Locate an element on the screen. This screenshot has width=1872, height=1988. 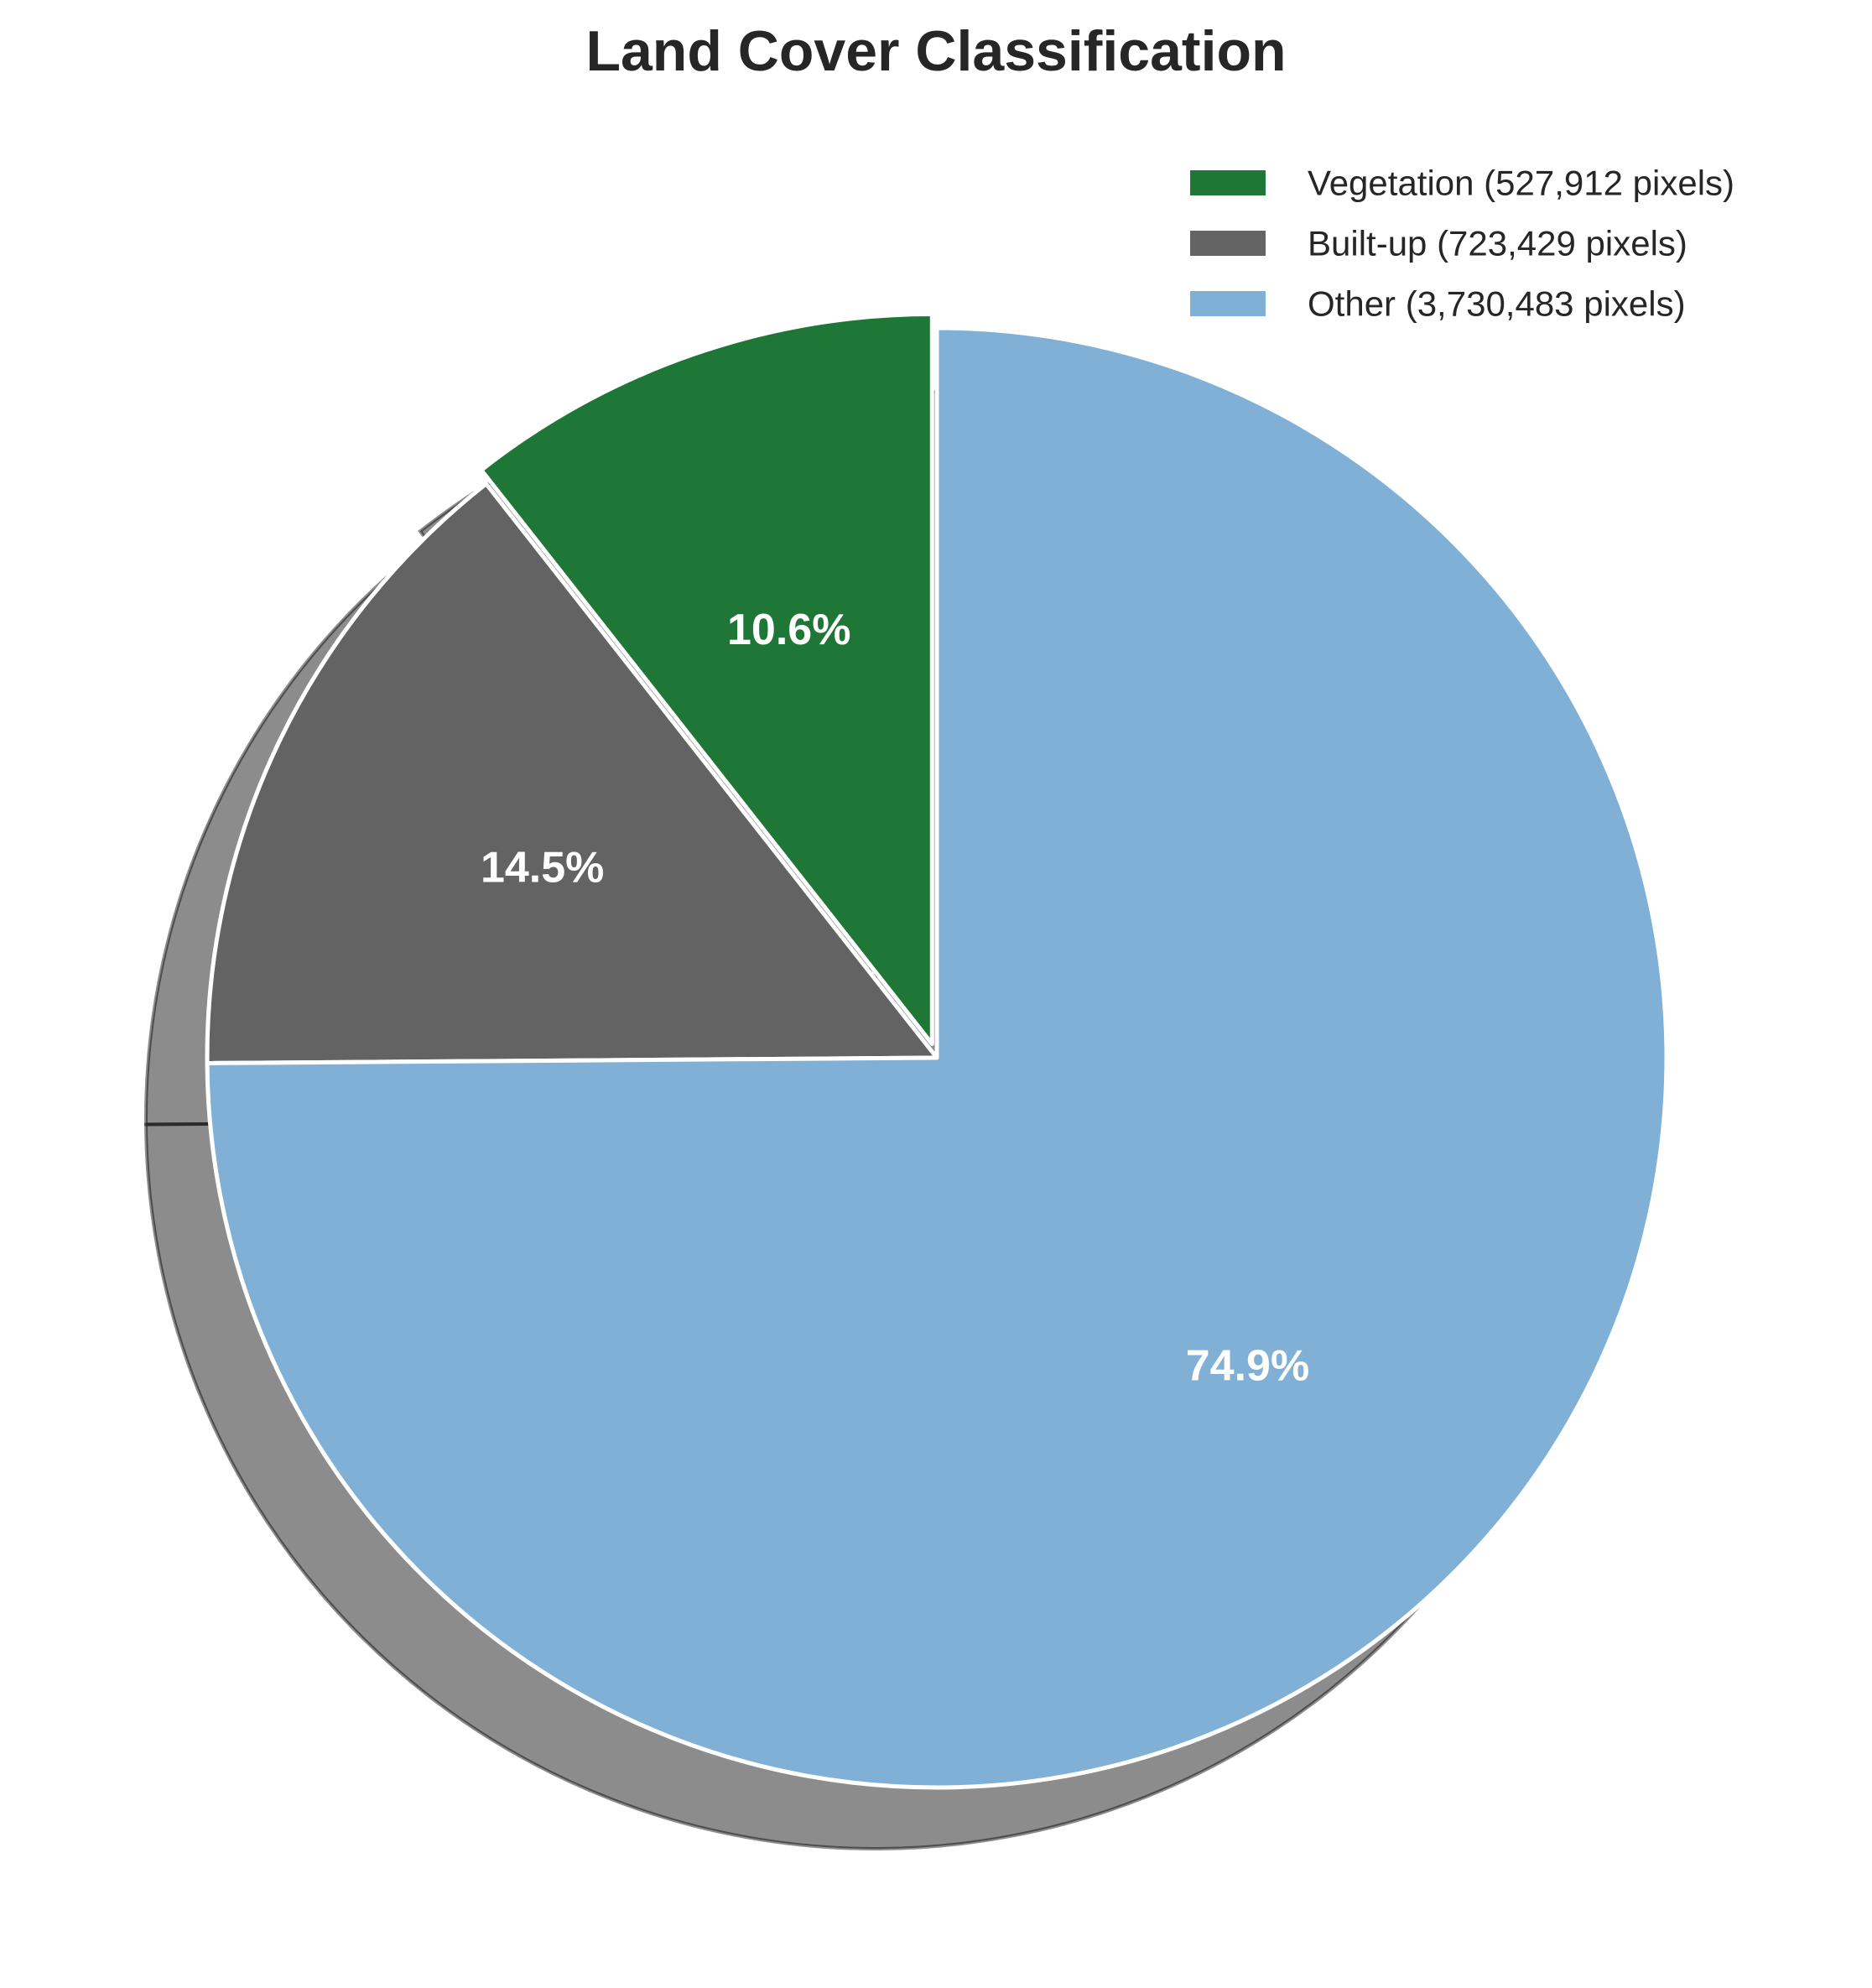
slice-label-vegetation: 10.6% is located at coordinates (788, 630).